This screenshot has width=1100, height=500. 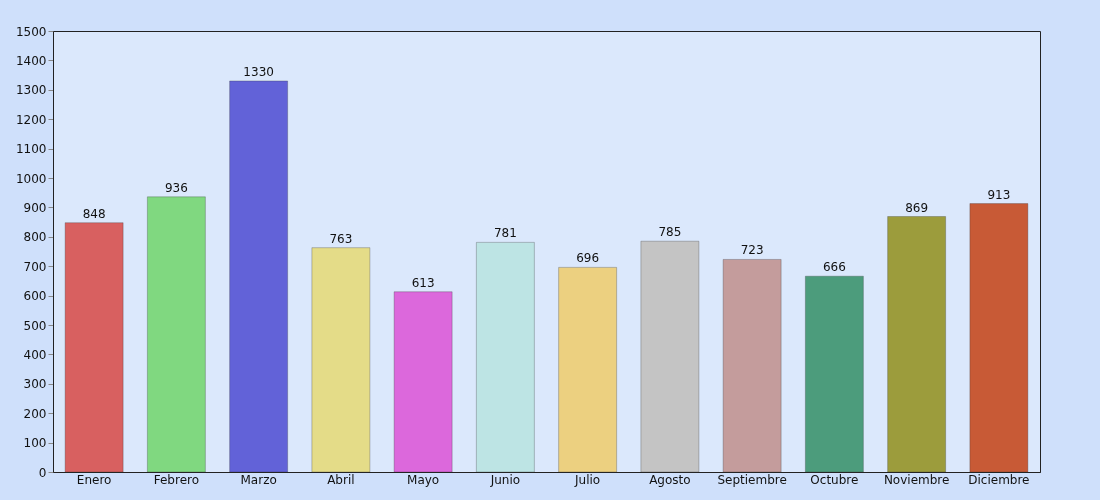 What do you see at coordinates (35, 354) in the screenshot?
I see `y-tick-label: 400` at bounding box center [35, 354].